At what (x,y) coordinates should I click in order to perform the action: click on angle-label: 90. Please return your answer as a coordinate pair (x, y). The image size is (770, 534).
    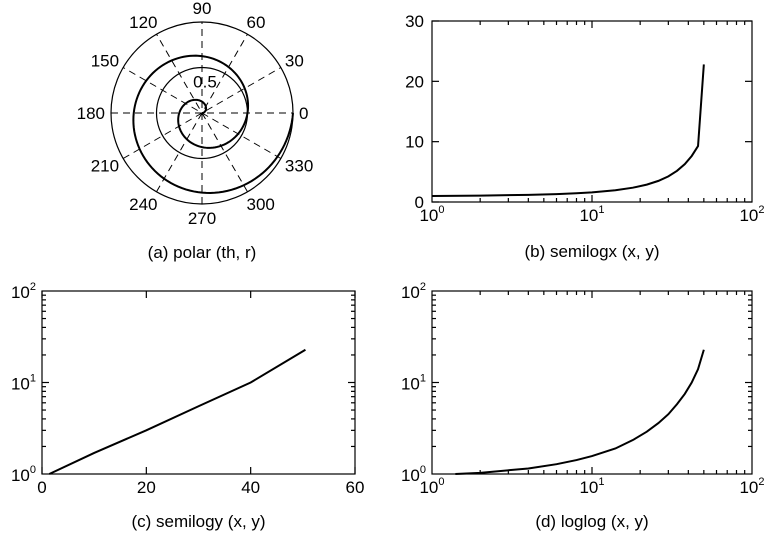
    Looking at the image, I should click on (202, 9).